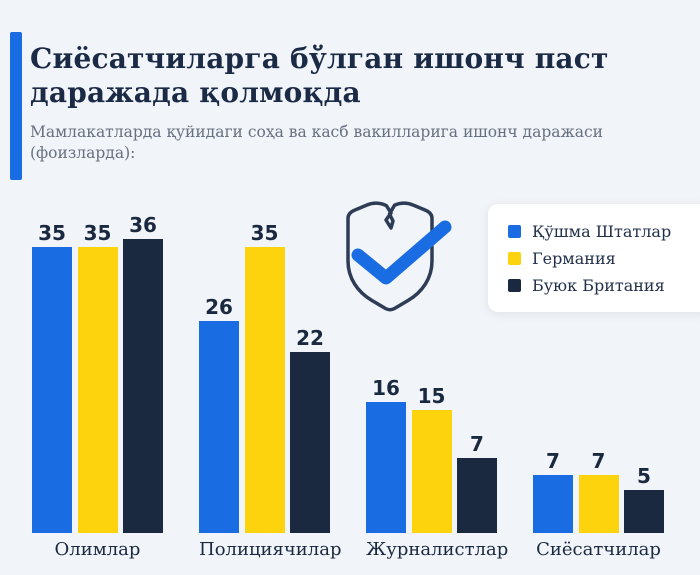 The height and width of the screenshot is (575, 700). I want to click on bar-group: 35 35 36 Олимлар, so click(97, 381).